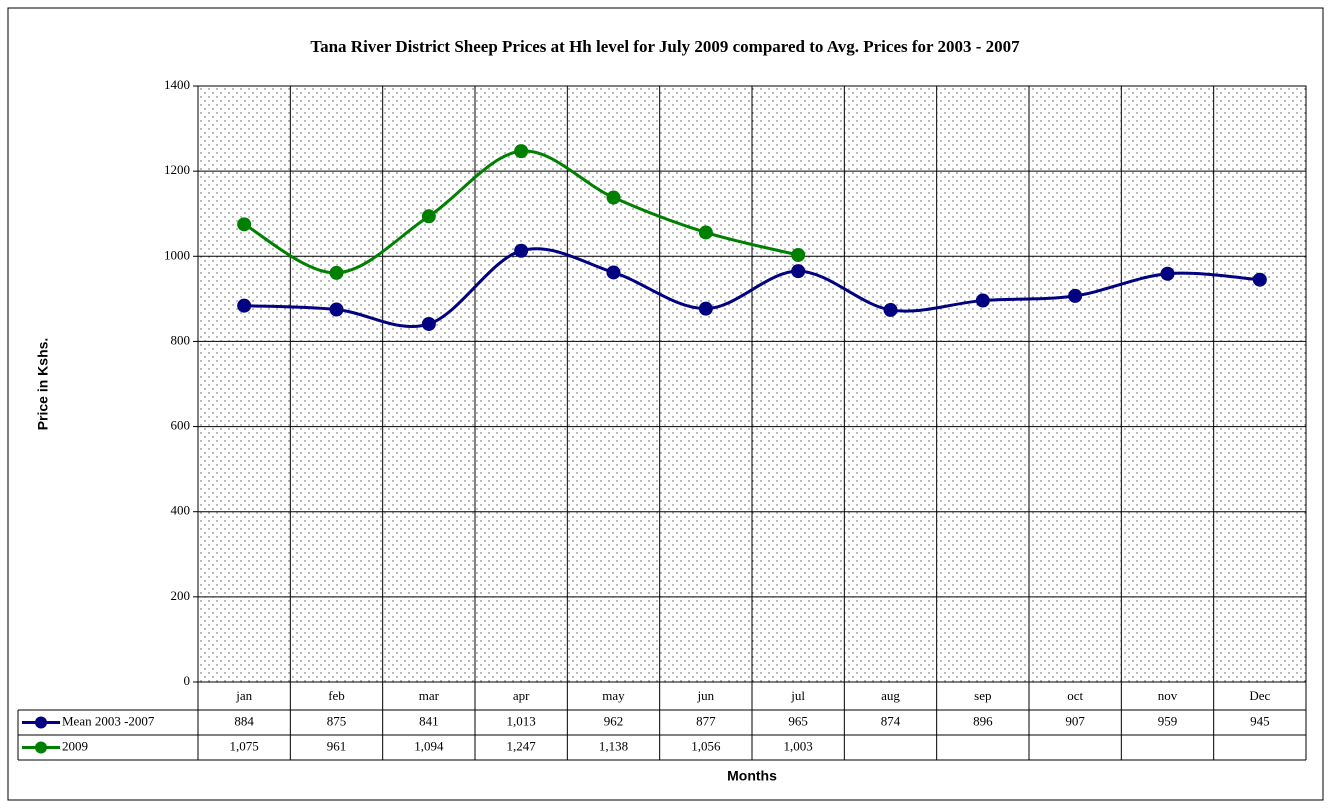 The image size is (1331, 809). Describe the element at coordinates (181, 510) in the screenshot. I see `y-tick-label: 400` at that location.